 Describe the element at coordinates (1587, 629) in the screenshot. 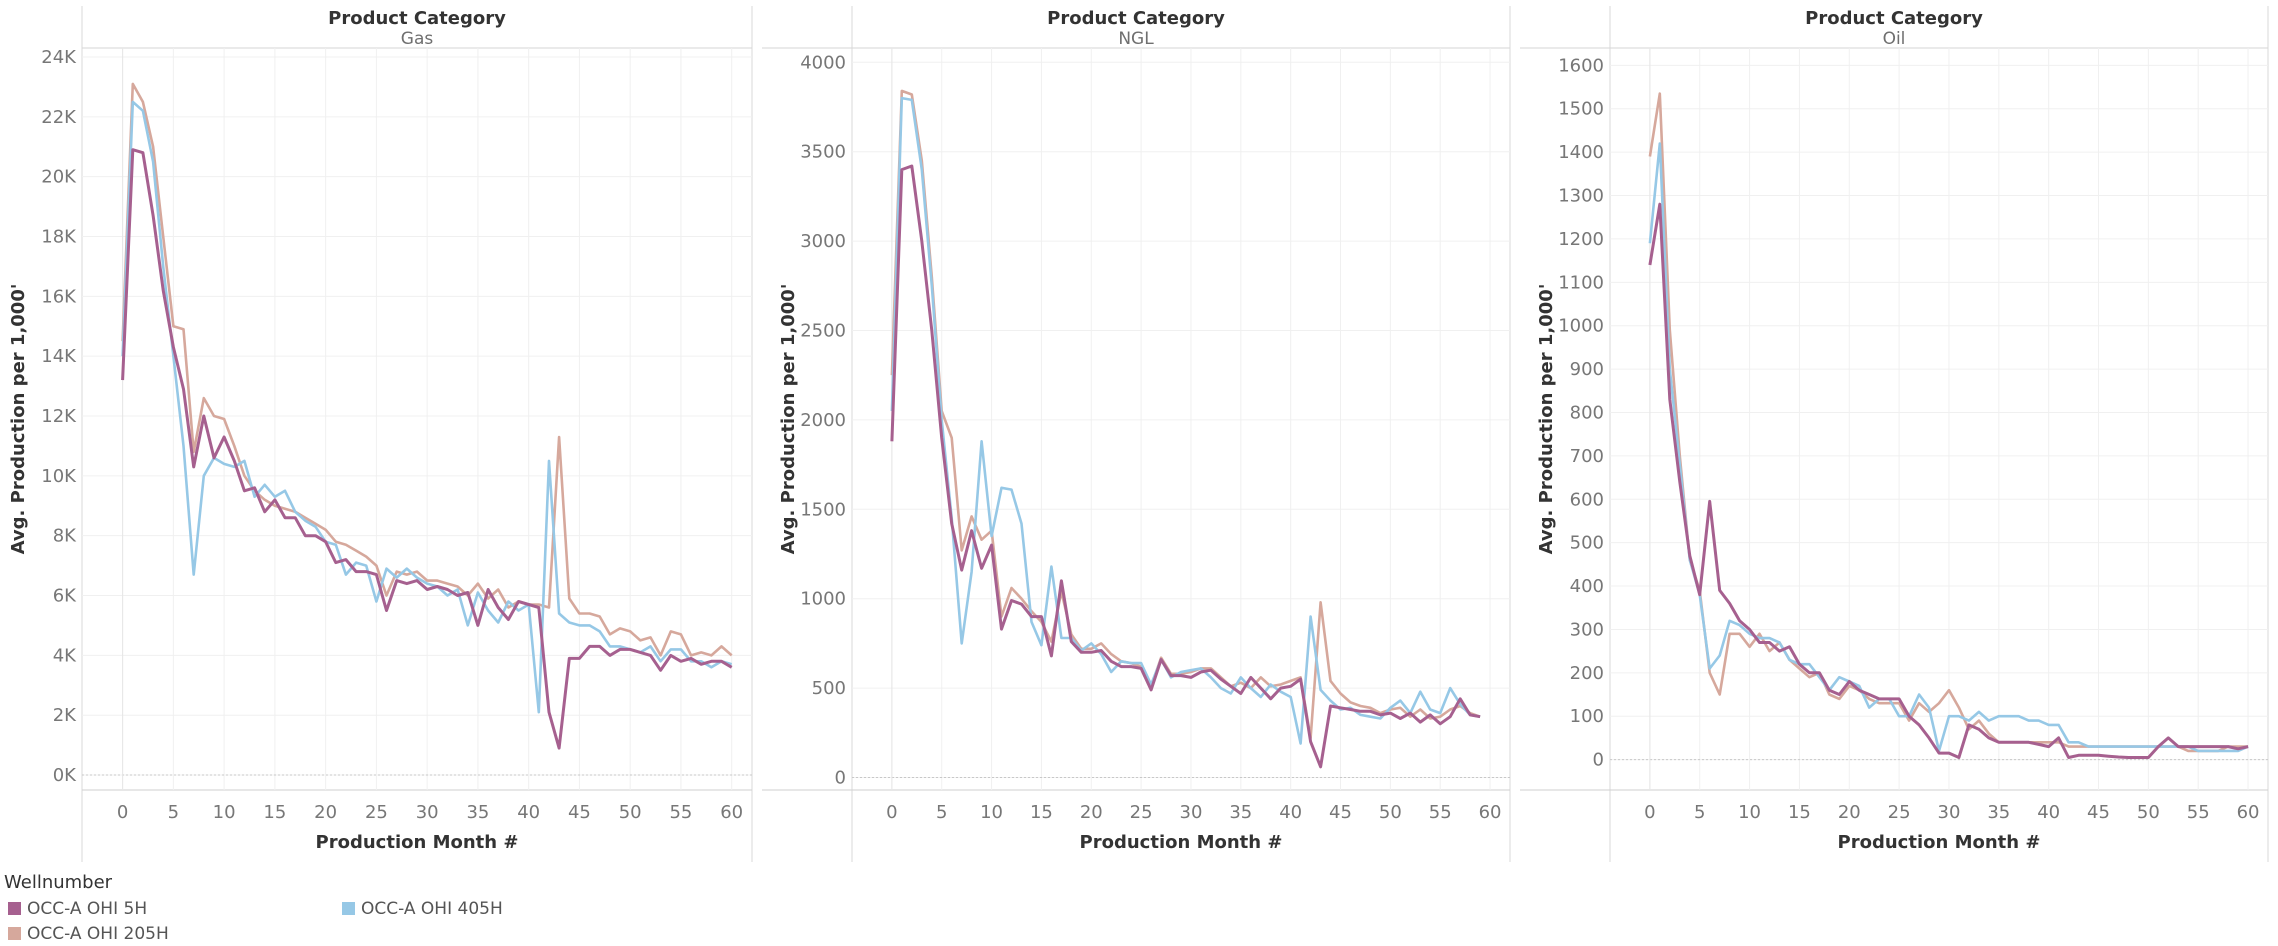

I see `y-tick-label: 300` at that location.